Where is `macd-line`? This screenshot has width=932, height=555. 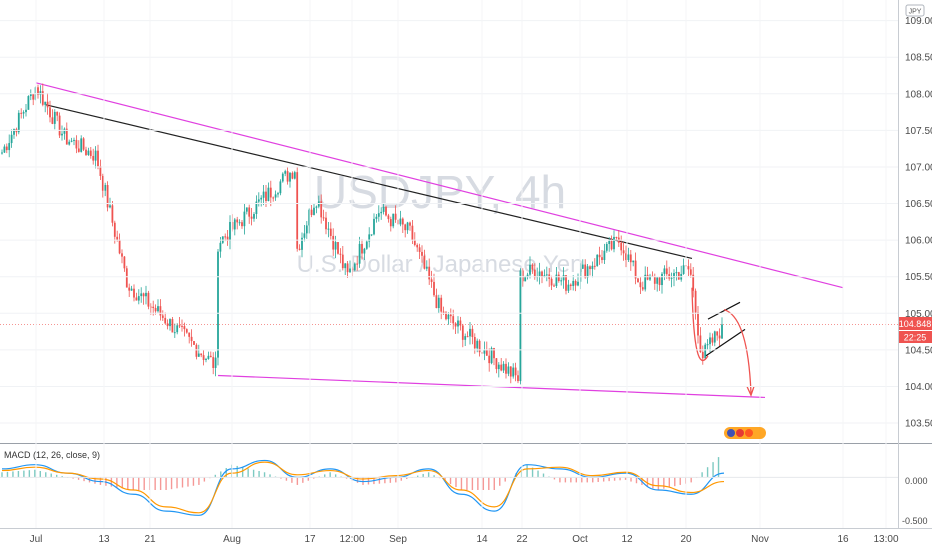 macd-line is located at coordinates (363, 487).